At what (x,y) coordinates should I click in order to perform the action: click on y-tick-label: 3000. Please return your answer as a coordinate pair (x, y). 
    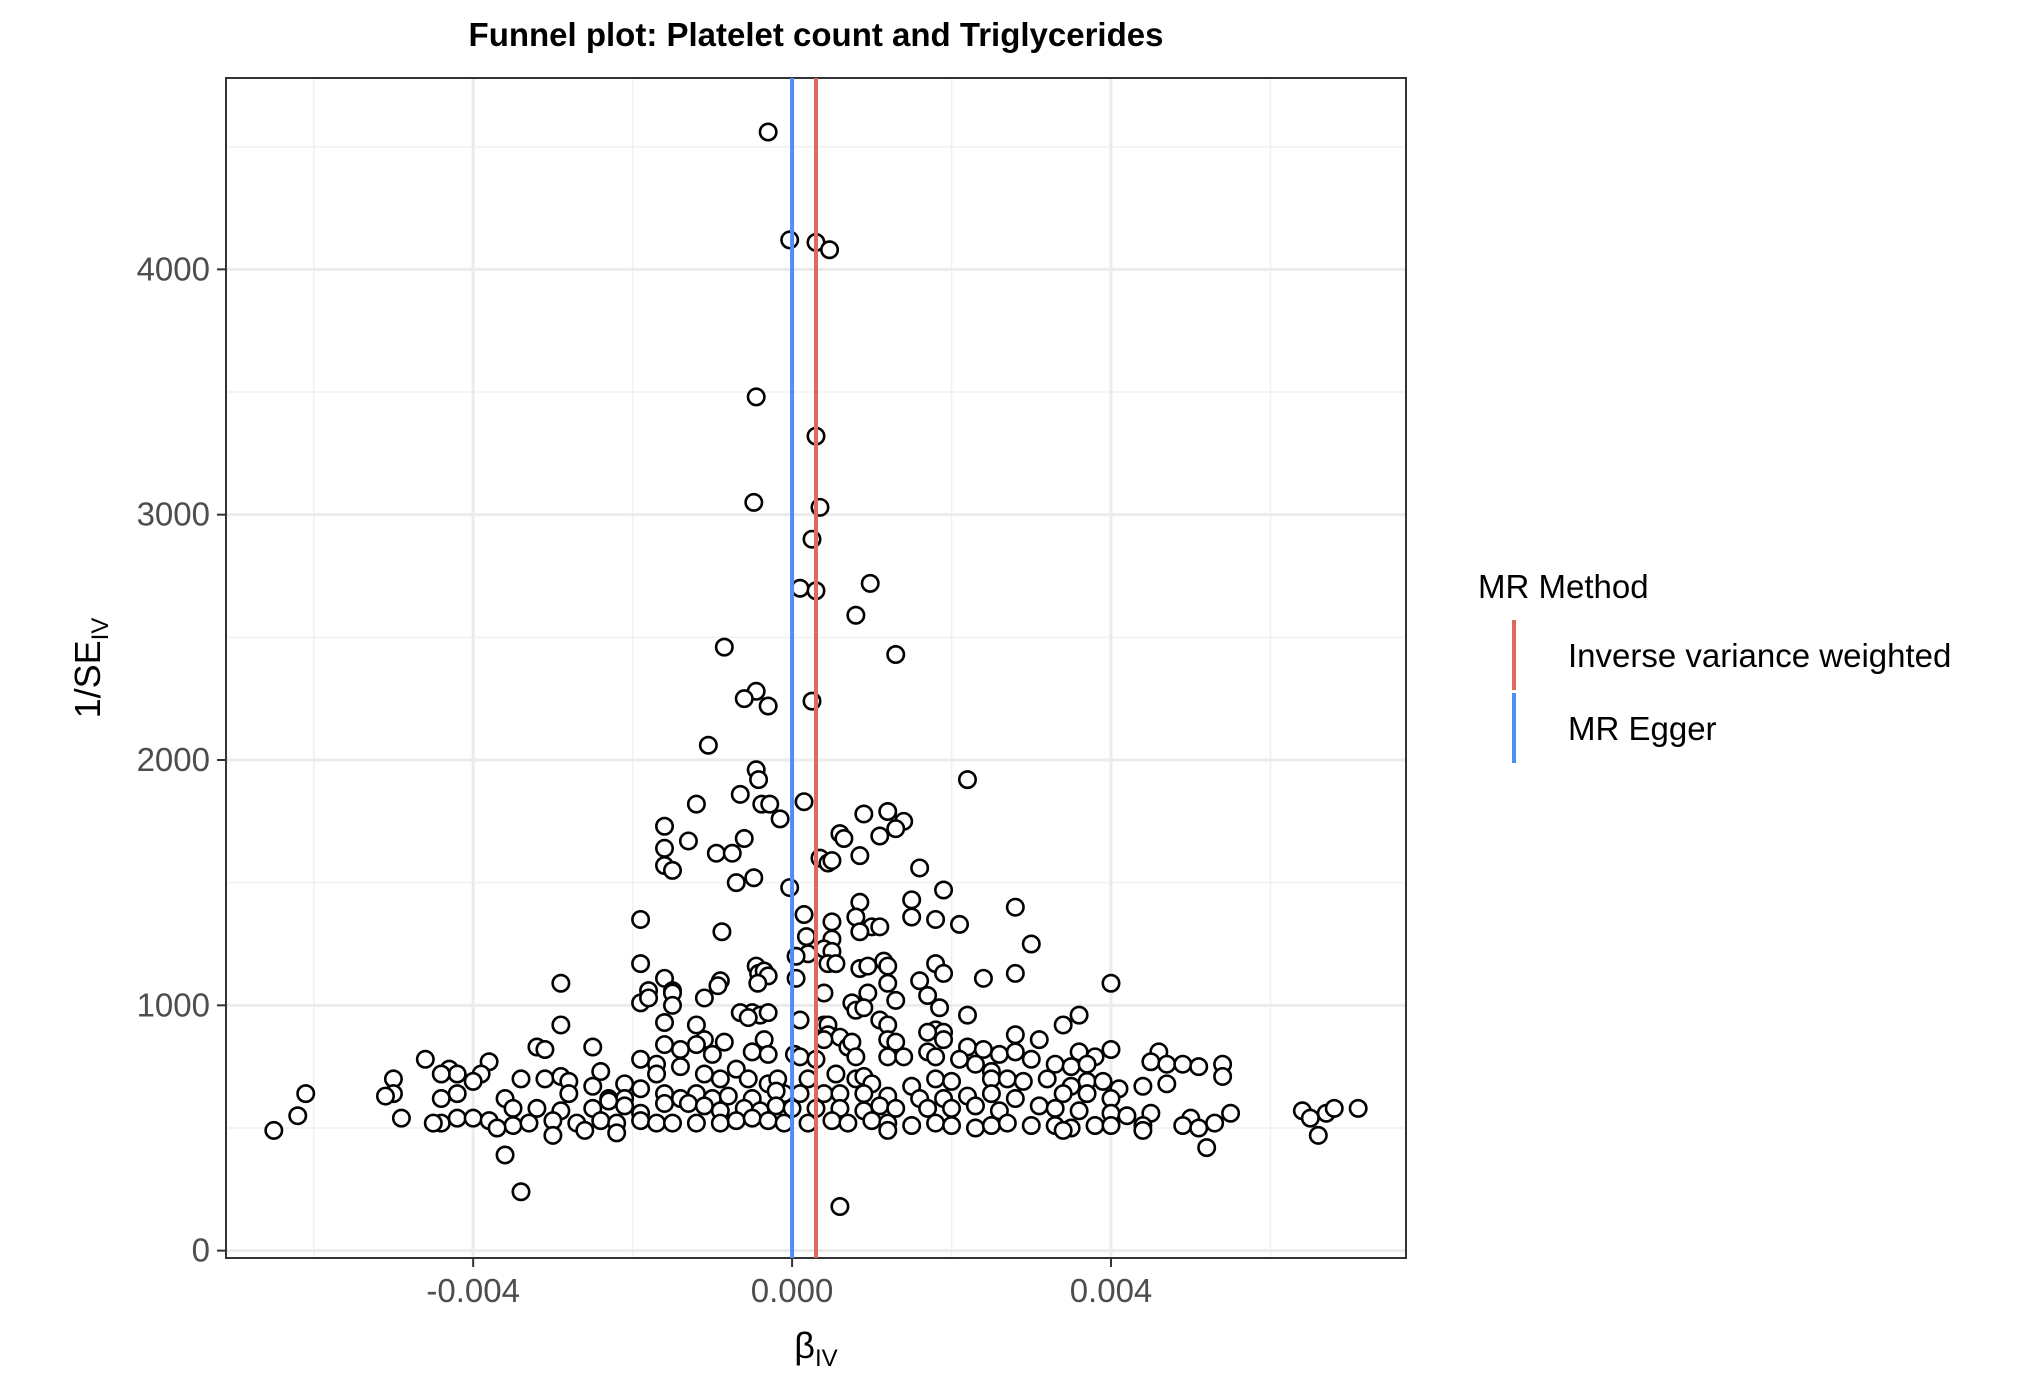
    Looking at the image, I should click on (173, 514).